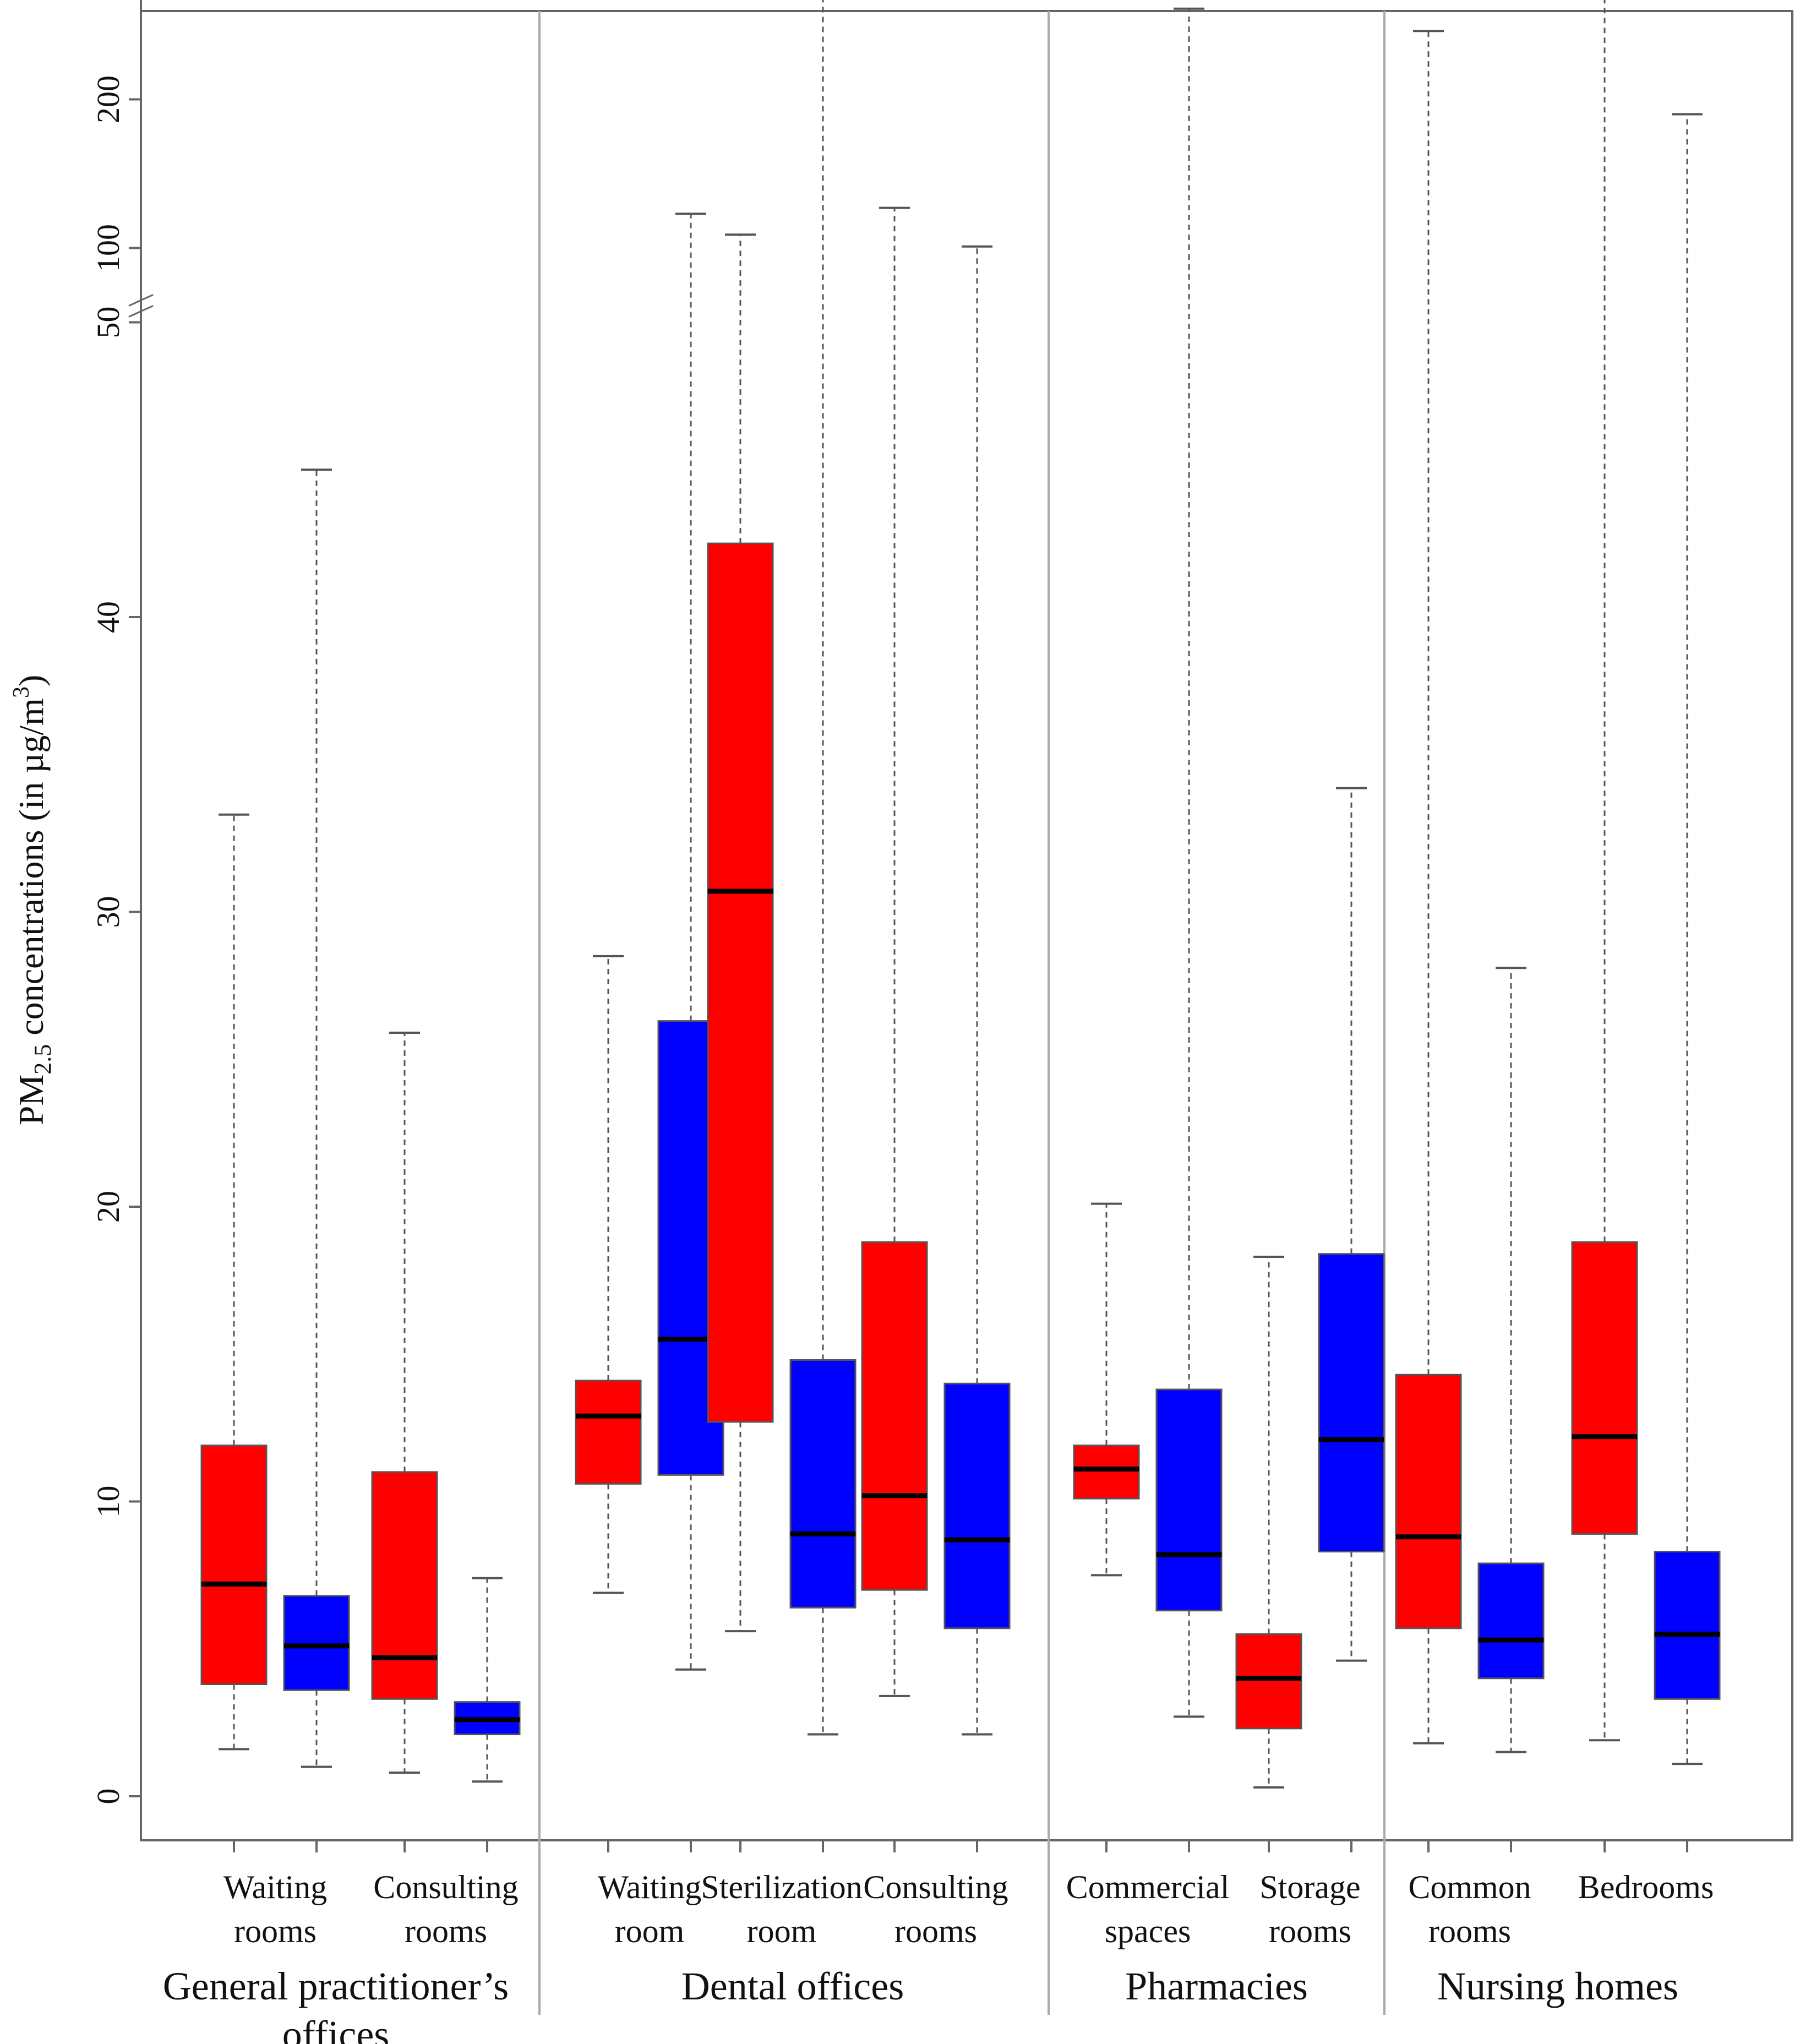 The image size is (1800, 2044). Describe the element at coordinates (1310, 1887) in the screenshot. I see `category-label: Storage` at that location.